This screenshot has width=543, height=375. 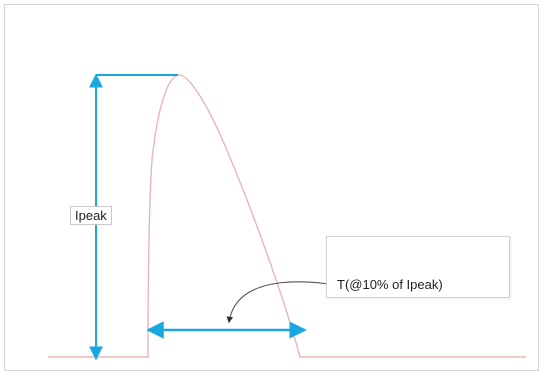 I want to click on pulse-width-label: T(@10% of Ipeak), so click(x=390, y=284).